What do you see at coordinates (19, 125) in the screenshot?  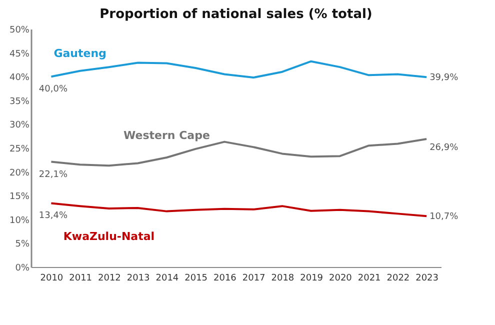 I see `y-tick-label: 30%` at bounding box center [19, 125].